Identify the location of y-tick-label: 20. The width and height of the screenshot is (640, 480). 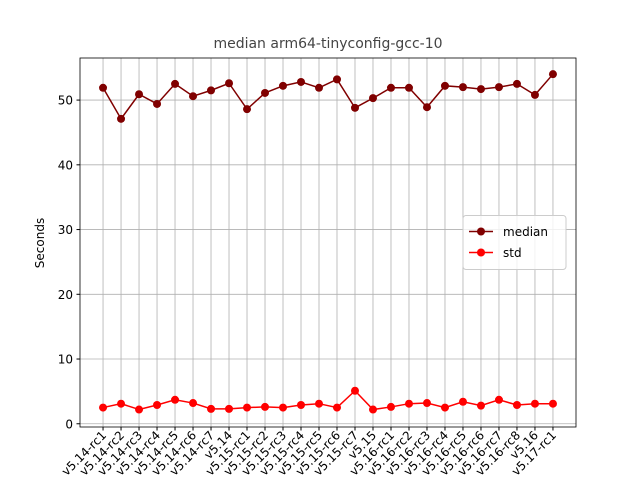
(65, 295).